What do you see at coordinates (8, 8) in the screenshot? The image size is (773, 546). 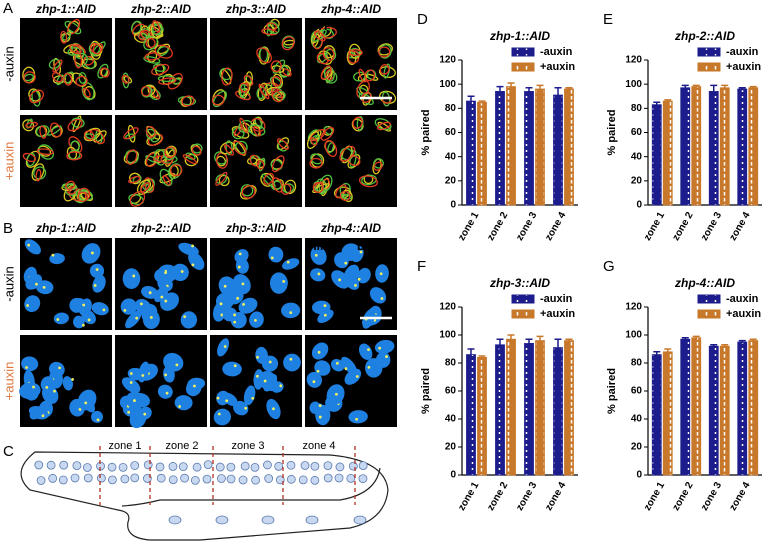 I see `panel-label: A` at bounding box center [8, 8].